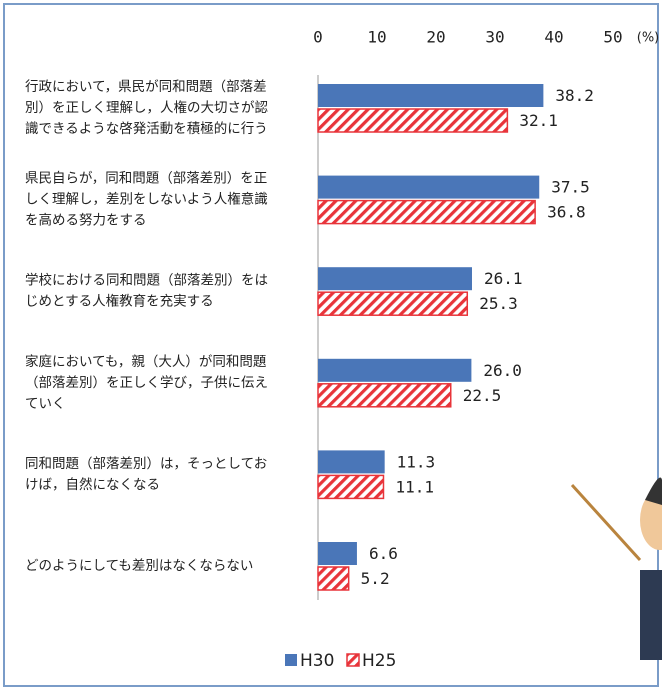 The image size is (662, 694). What do you see at coordinates (553, 37) in the screenshot?
I see `x-tick-label: 40` at bounding box center [553, 37].